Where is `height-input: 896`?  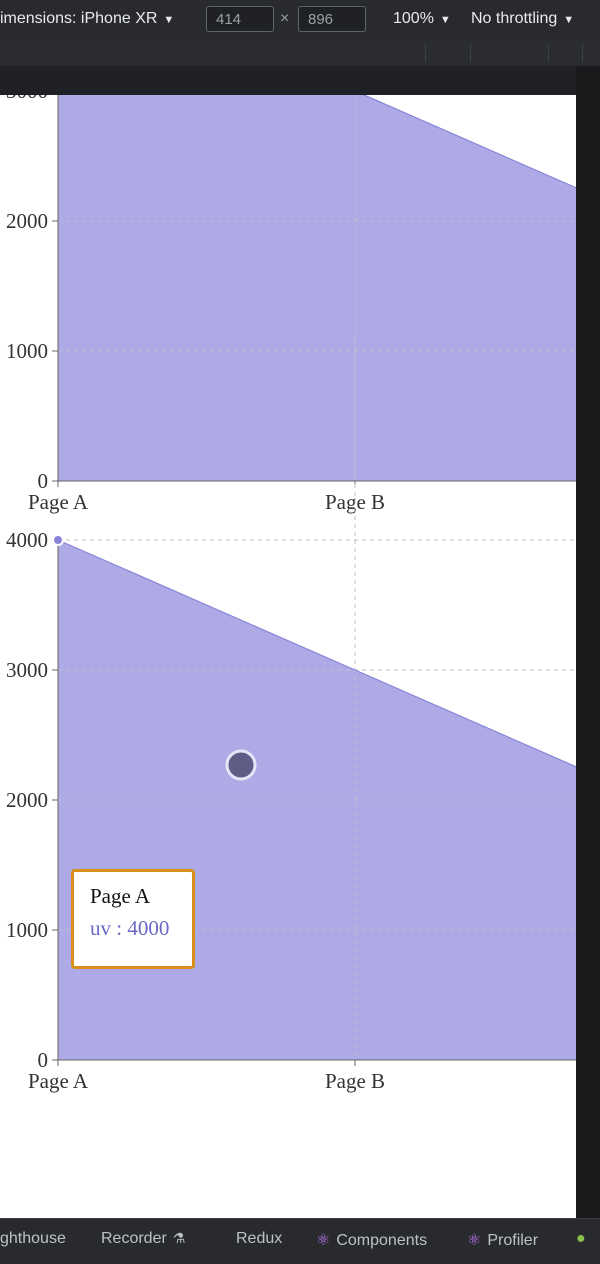
height-input: 896 is located at coordinates (332, 19).